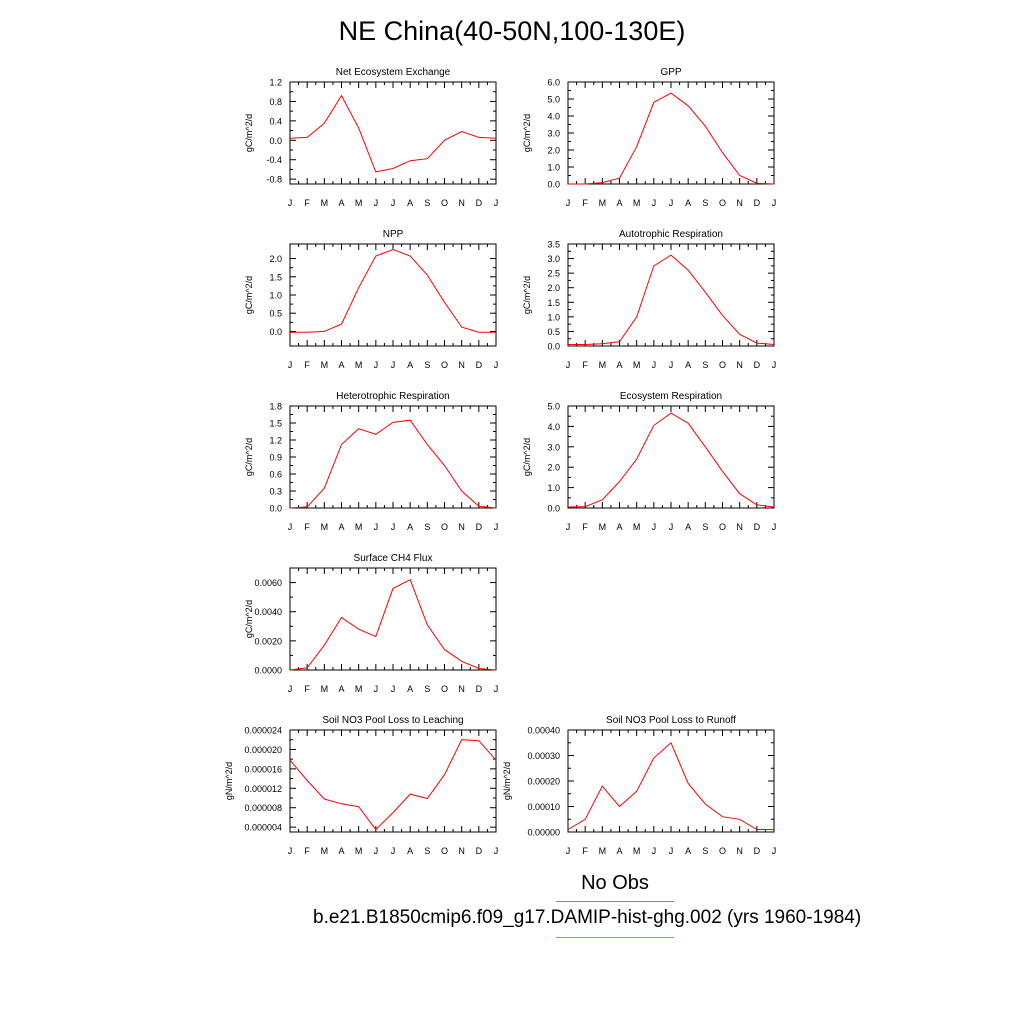 The height and width of the screenshot is (1024, 1024). Describe the element at coordinates (553, 245) in the screenshot. I see `y-tick-label: 3.5` at that location.